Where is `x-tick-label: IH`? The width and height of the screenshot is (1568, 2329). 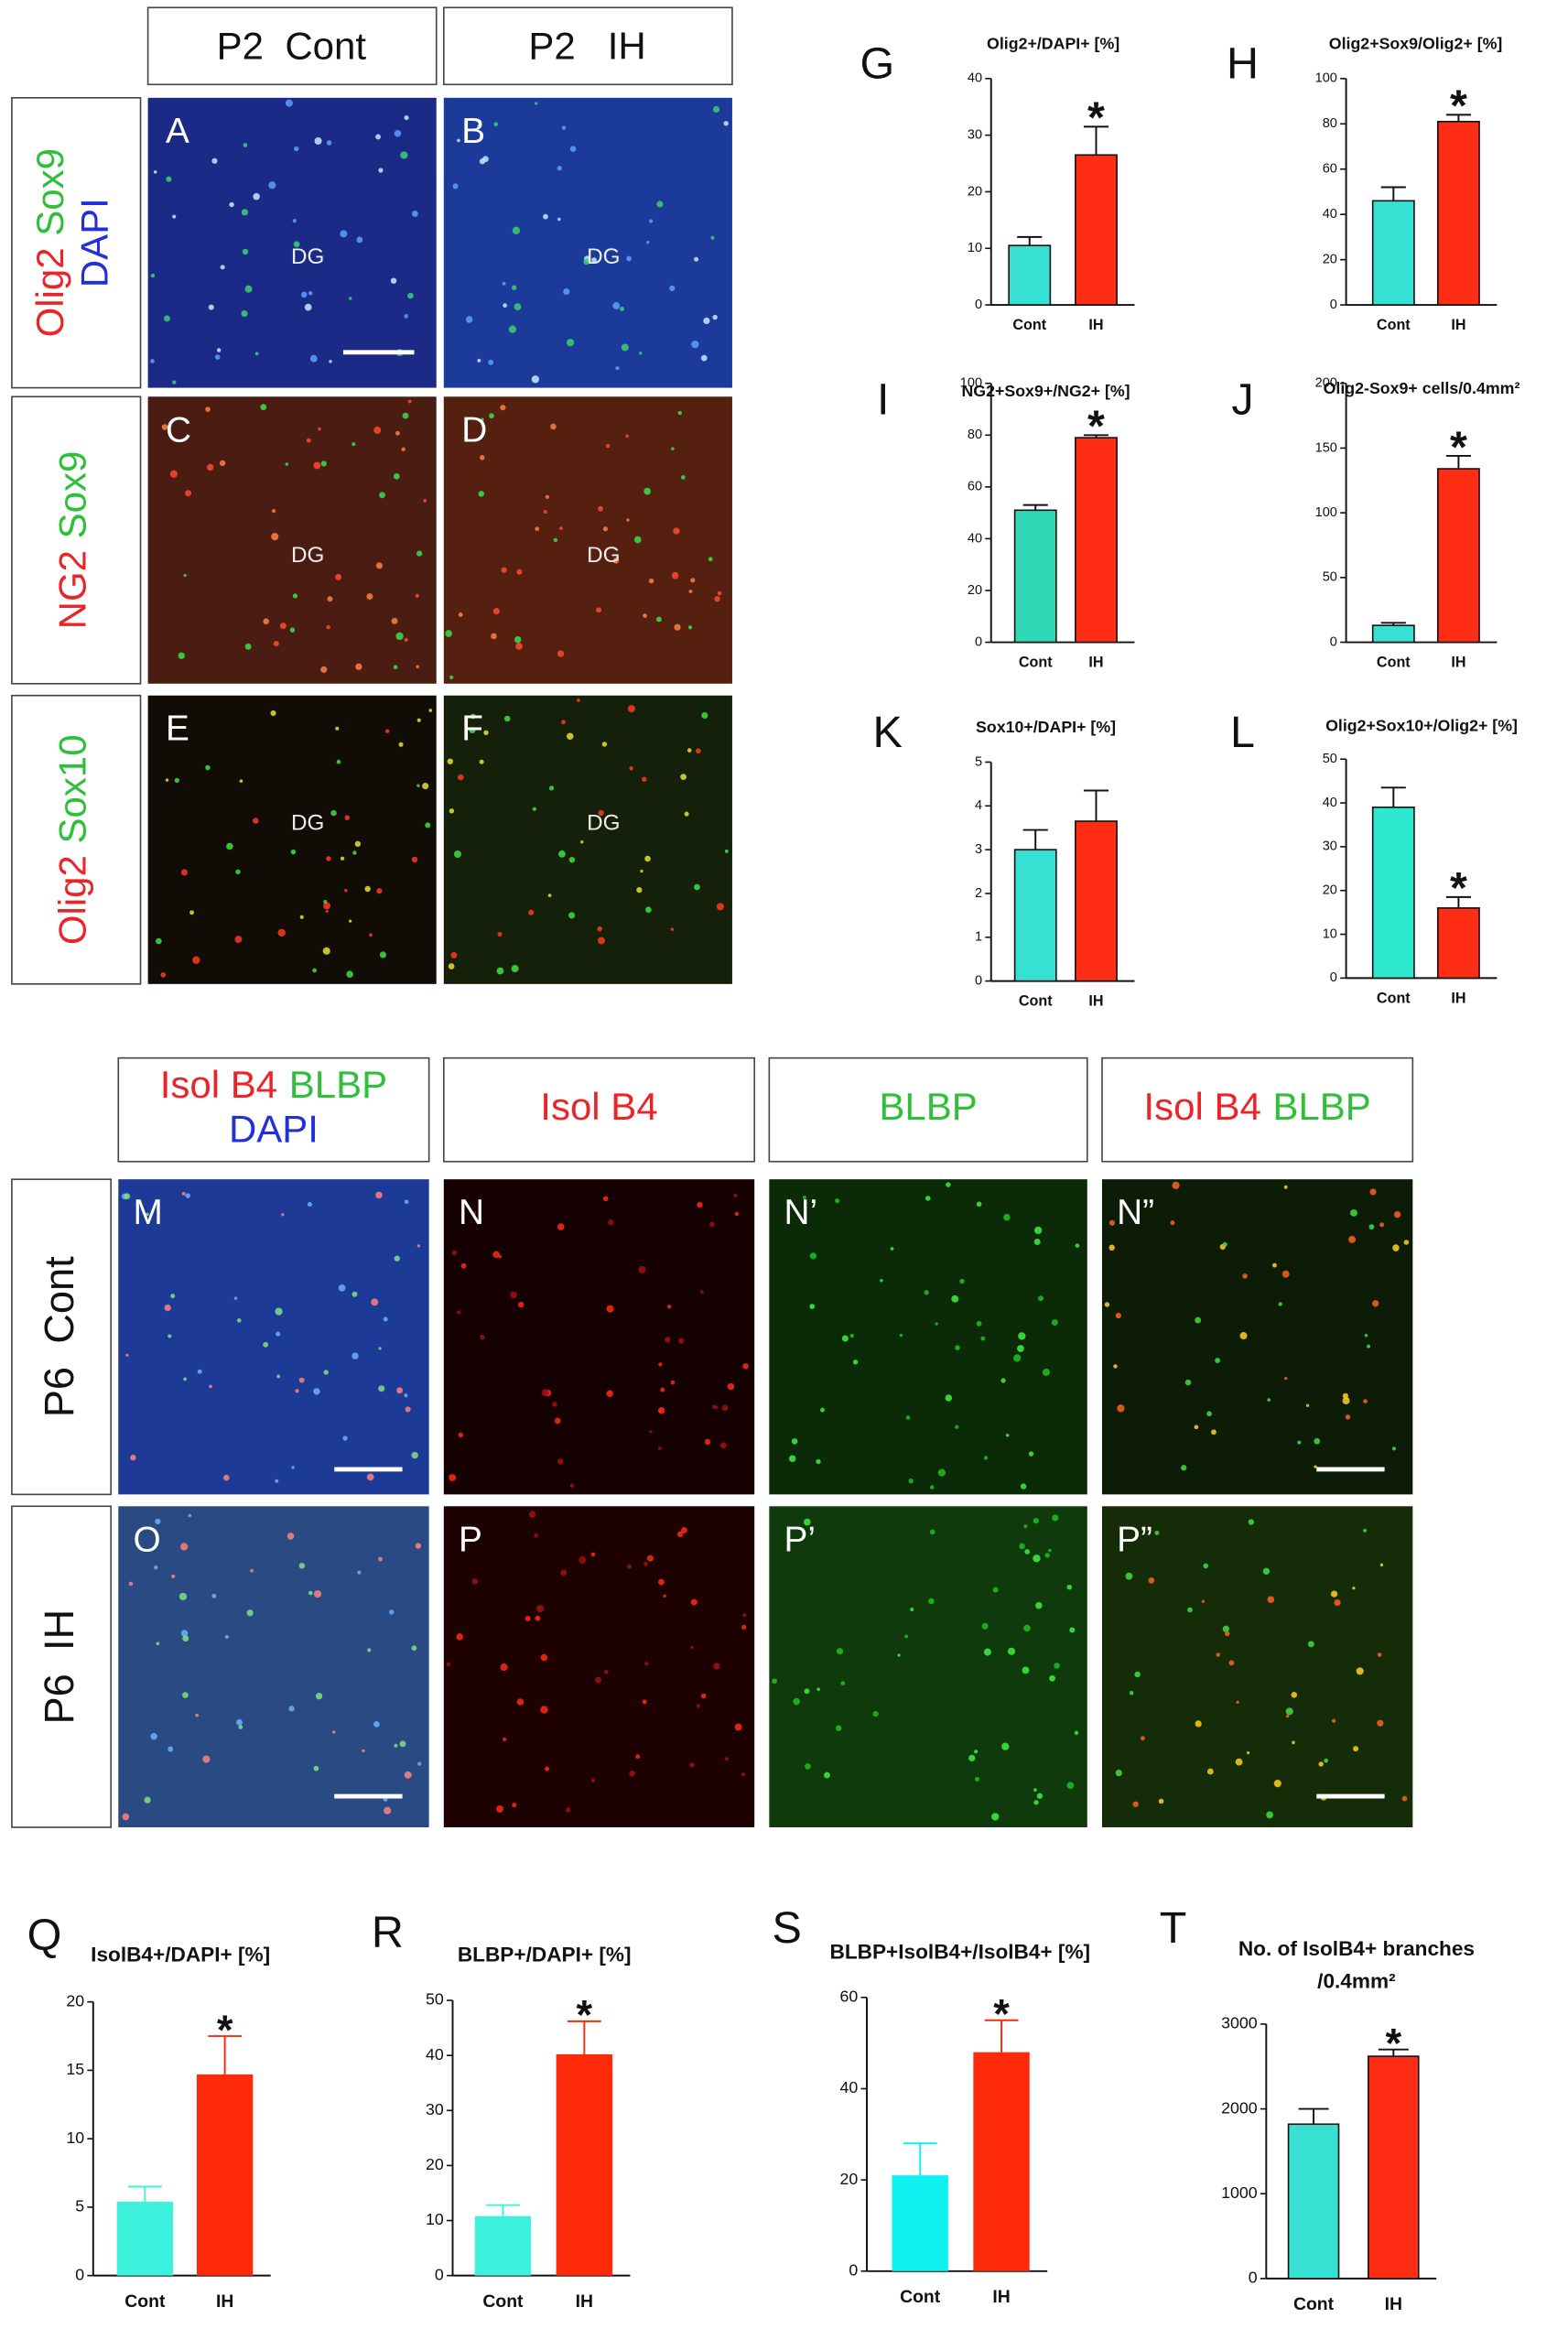
x-tick-label: IH is located at coordinates (1393, 2304).